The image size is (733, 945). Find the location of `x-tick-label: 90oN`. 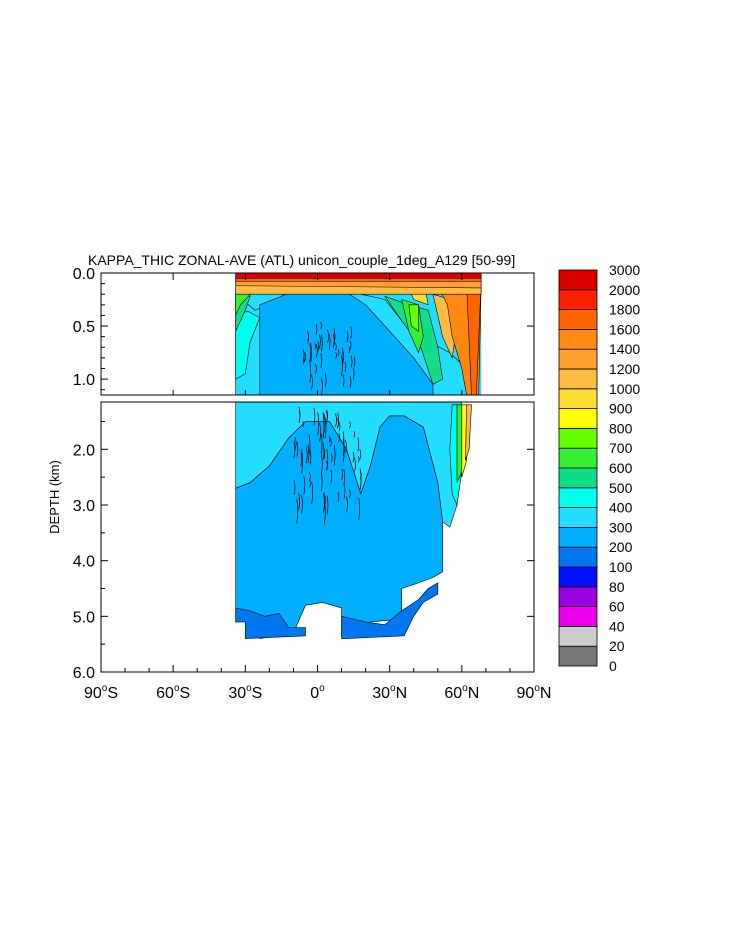

x-tick-label: 90oN is located at coordinates (534, 692).